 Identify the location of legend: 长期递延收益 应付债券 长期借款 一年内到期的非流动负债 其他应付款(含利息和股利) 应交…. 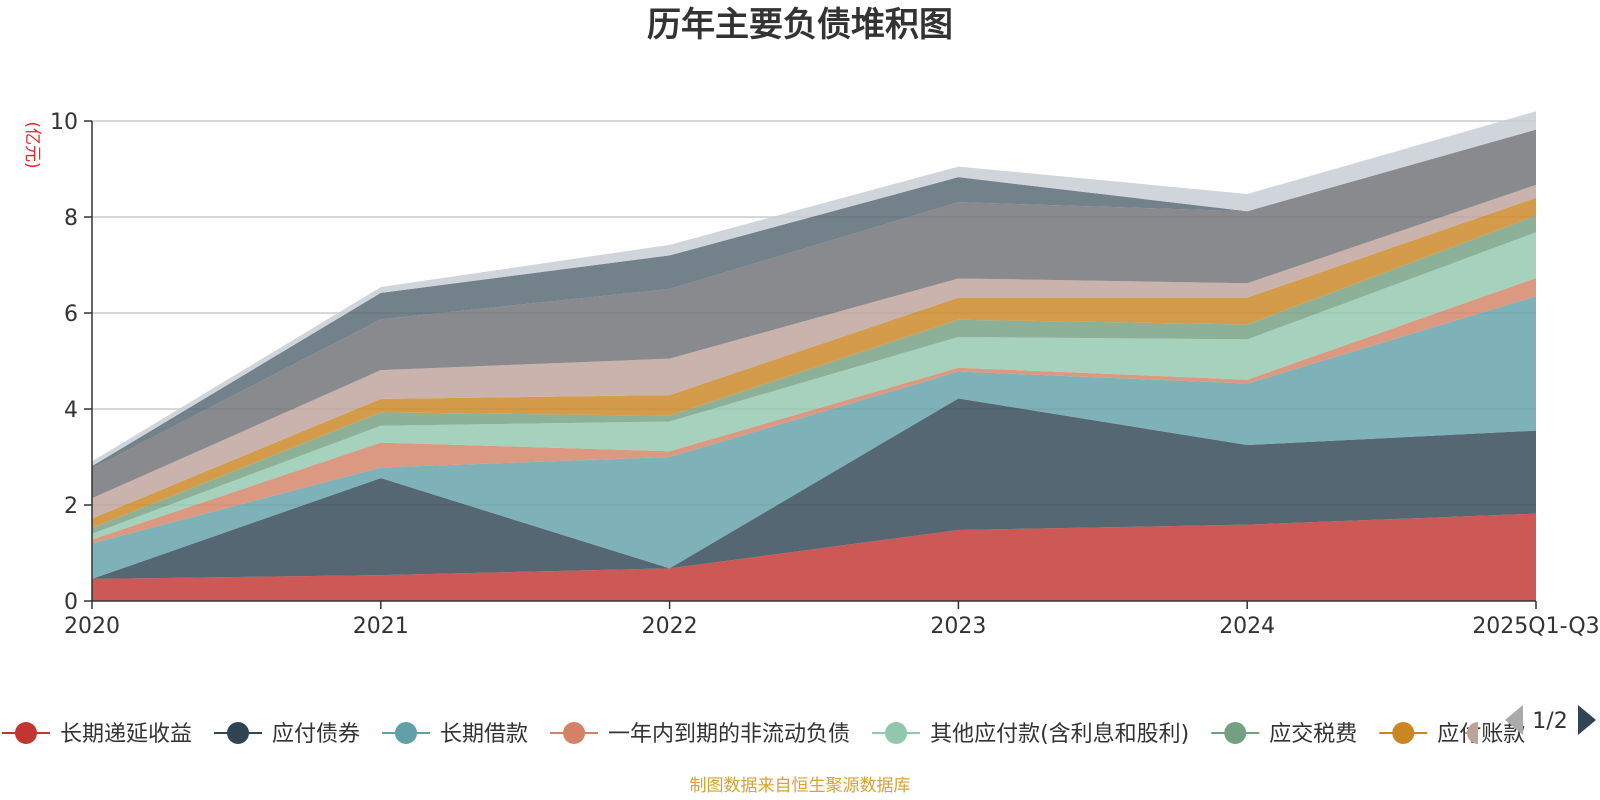
(763, 734).